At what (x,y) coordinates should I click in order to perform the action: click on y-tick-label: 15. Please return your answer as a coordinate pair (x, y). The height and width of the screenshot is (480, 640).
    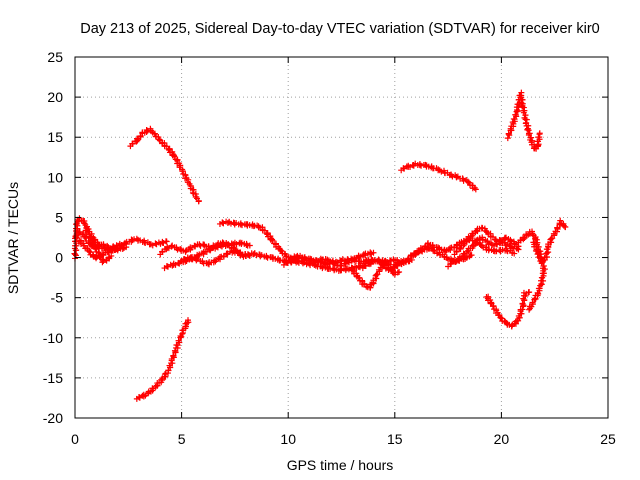
    Looking at the image, I should click on (55, 137).